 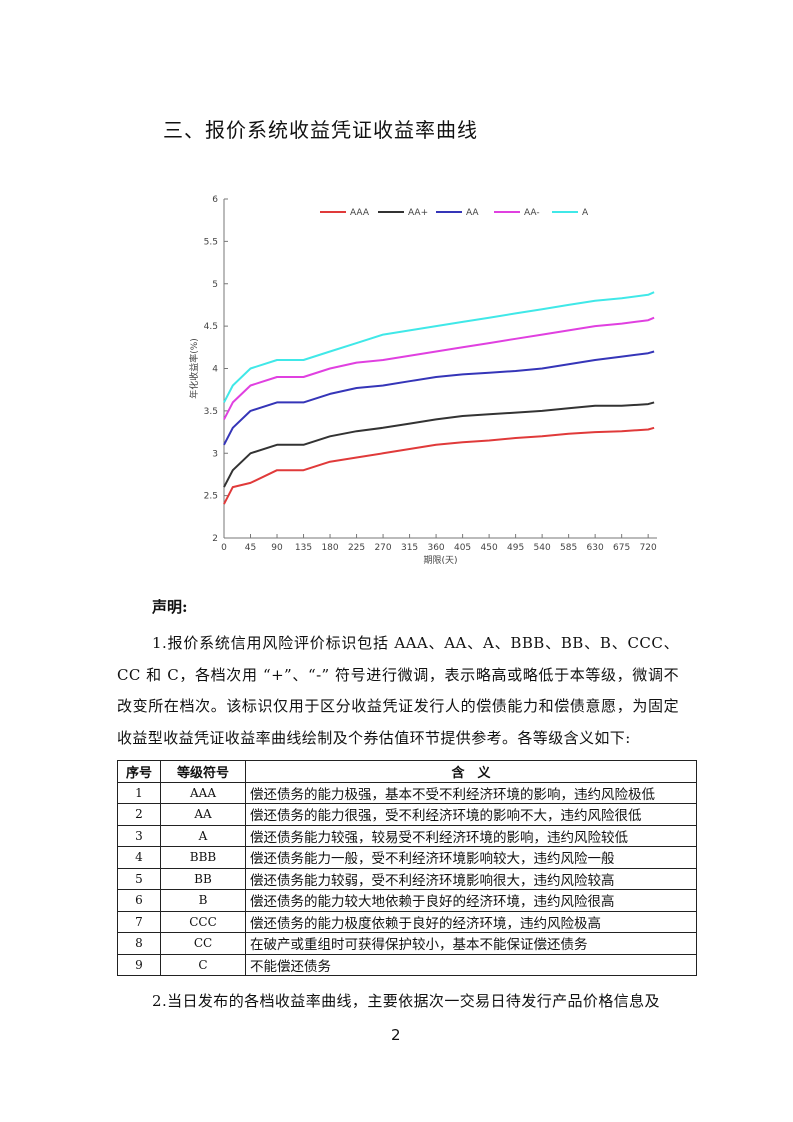 What do you see at coordinates (471, 878) in the screenshot?
I see `table-cell: 偿还债务能力较弱，受不利经济环境影响很大，违约风险较高` at bounding box center [471, 878].